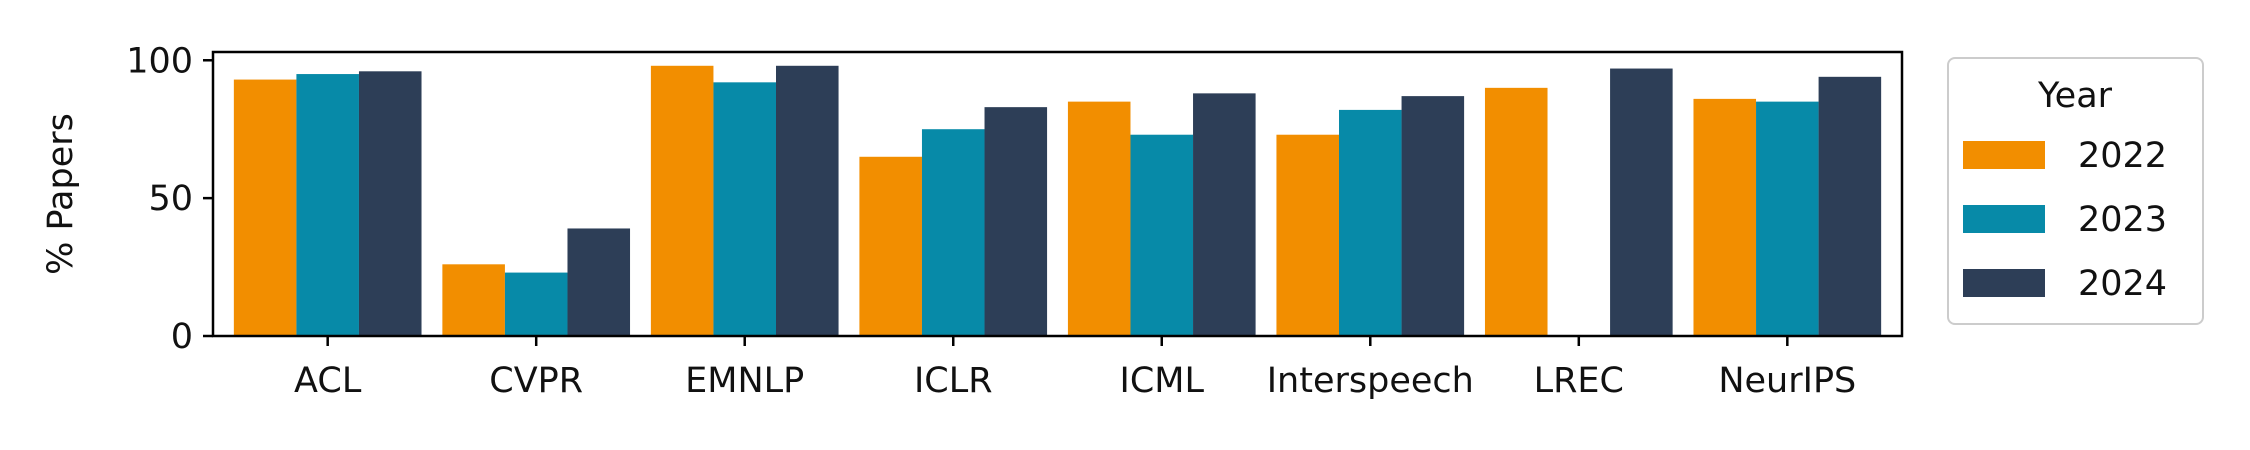 Image resolution: width=2250 pixels, height=450 pixels. What do you see at coordinates (1725, 217) in the screenshot?
I see `bar-neurips-2022` at bounding box center [1725, 217].